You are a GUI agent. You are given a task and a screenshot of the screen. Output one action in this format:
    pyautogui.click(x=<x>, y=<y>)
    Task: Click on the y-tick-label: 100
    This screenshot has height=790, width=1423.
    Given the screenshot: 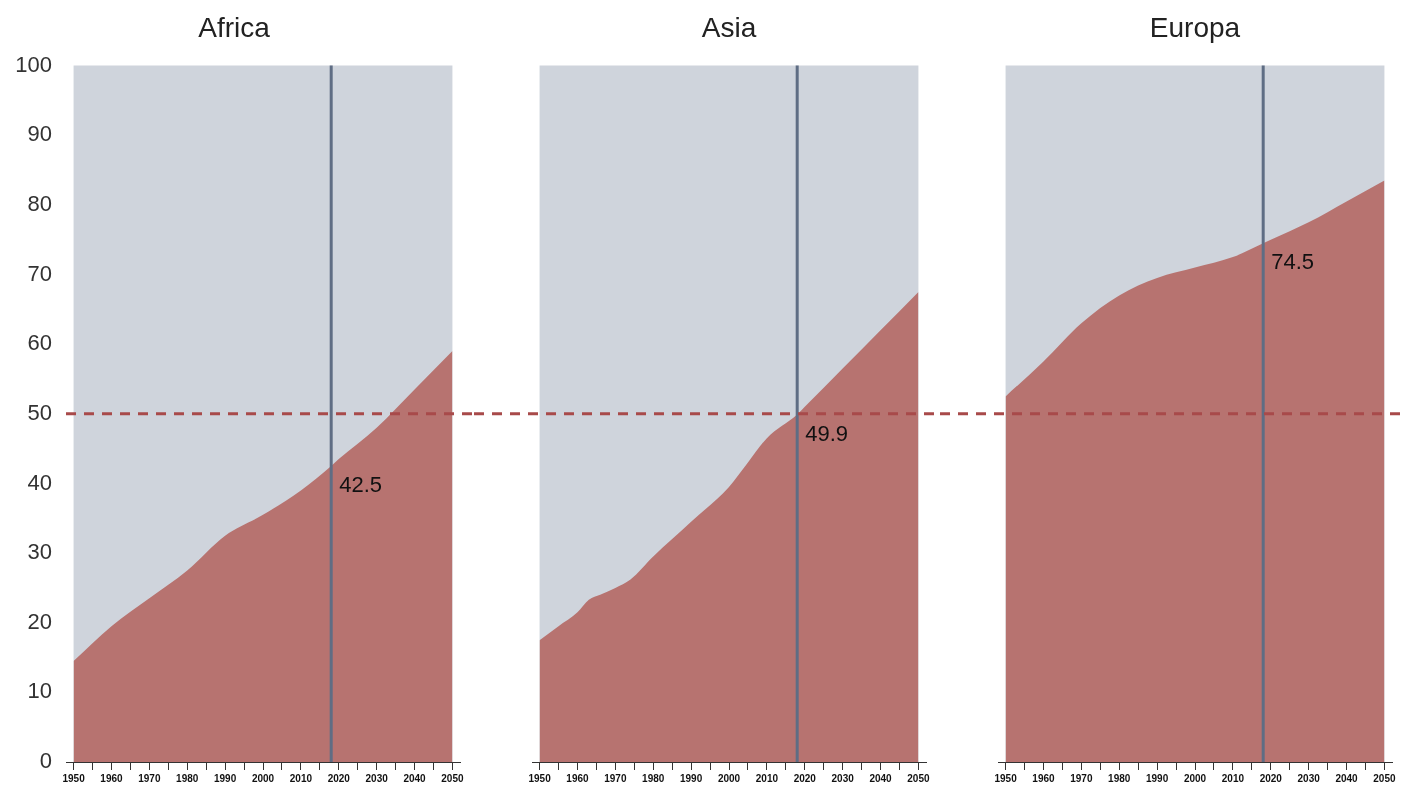 What is the action you would take?
    pyautogui.click(x=33, y=64)
    